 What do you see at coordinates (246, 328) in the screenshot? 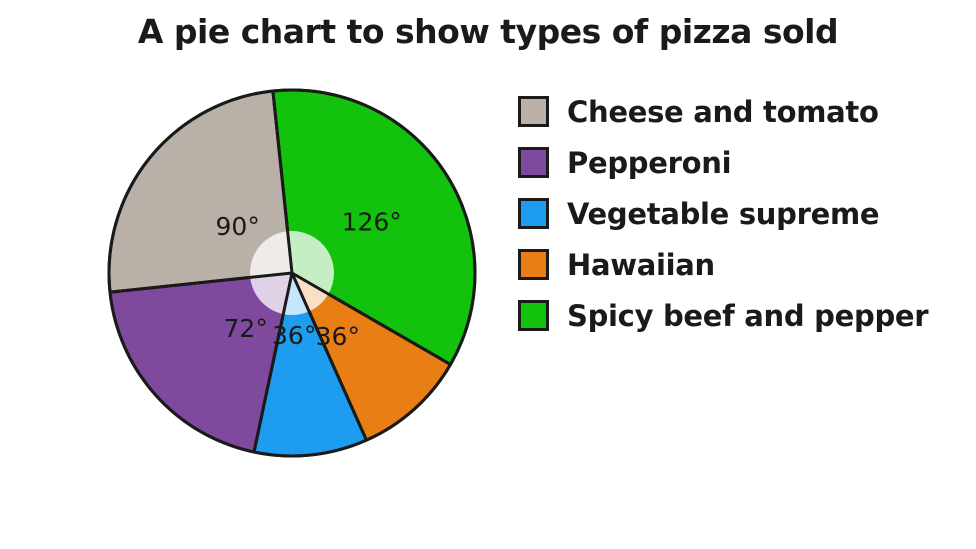
I see `angle-label-pepperoni: 72°` at bounding box center [246, 328].